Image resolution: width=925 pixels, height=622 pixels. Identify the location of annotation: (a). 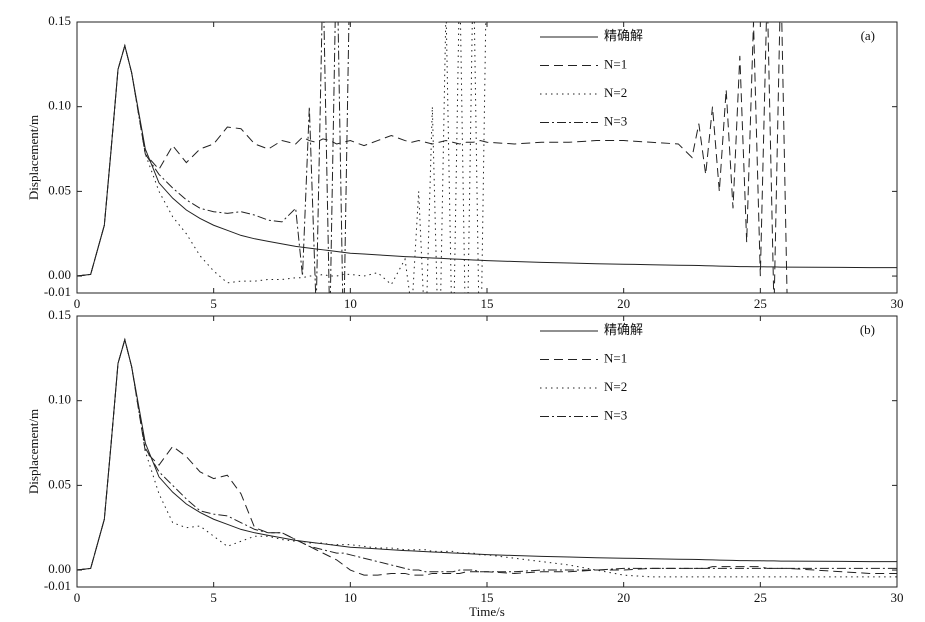
(868, 35).